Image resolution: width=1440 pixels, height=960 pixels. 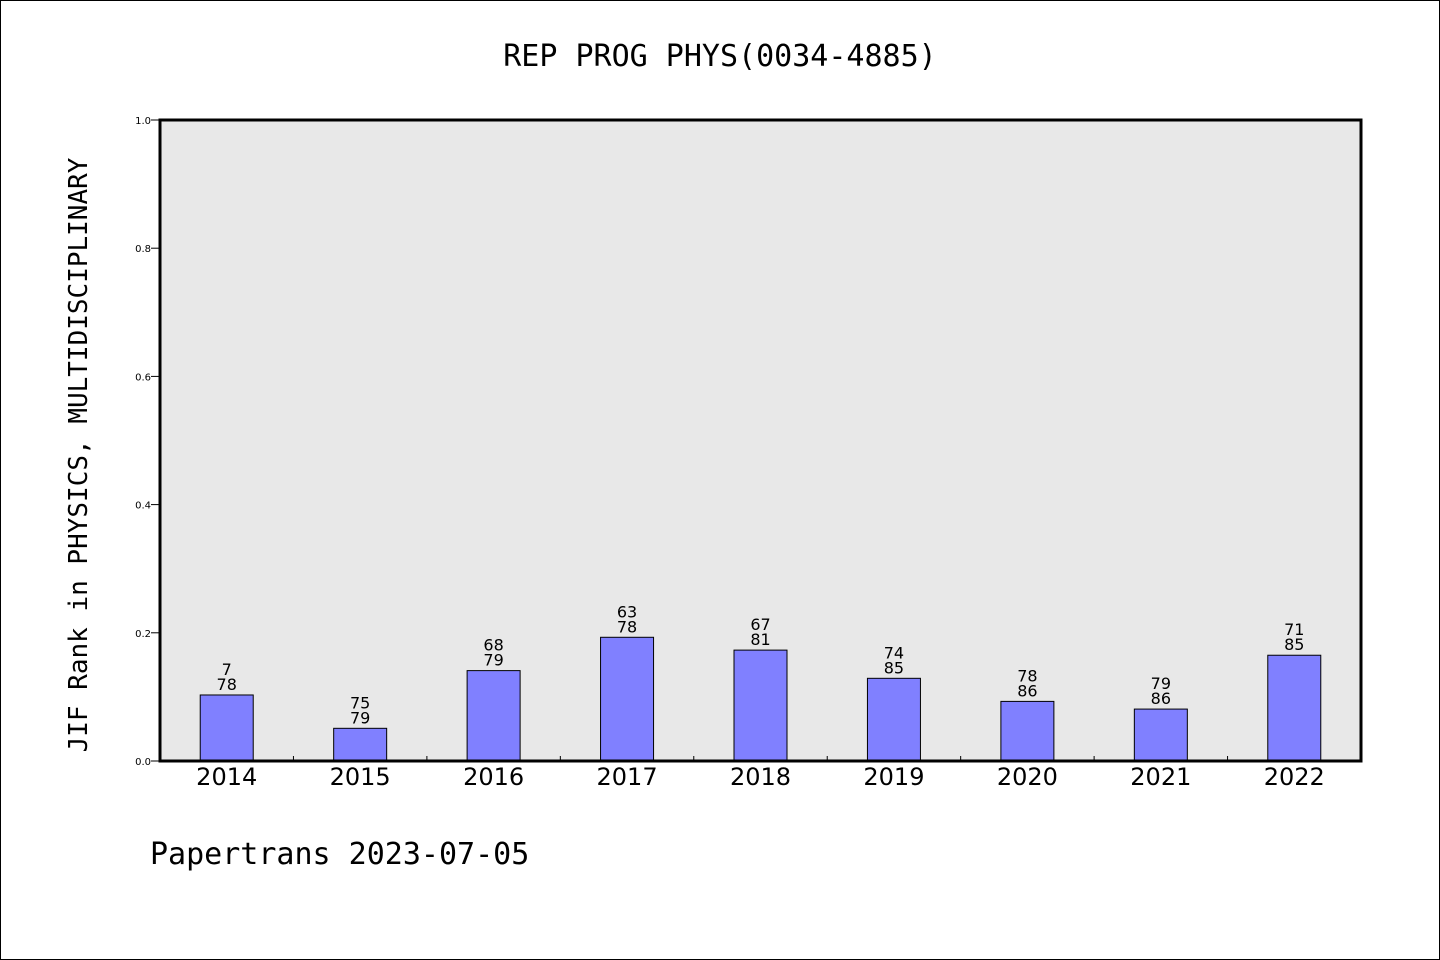 I want to click on bars-group, so click(x=760, y=699).